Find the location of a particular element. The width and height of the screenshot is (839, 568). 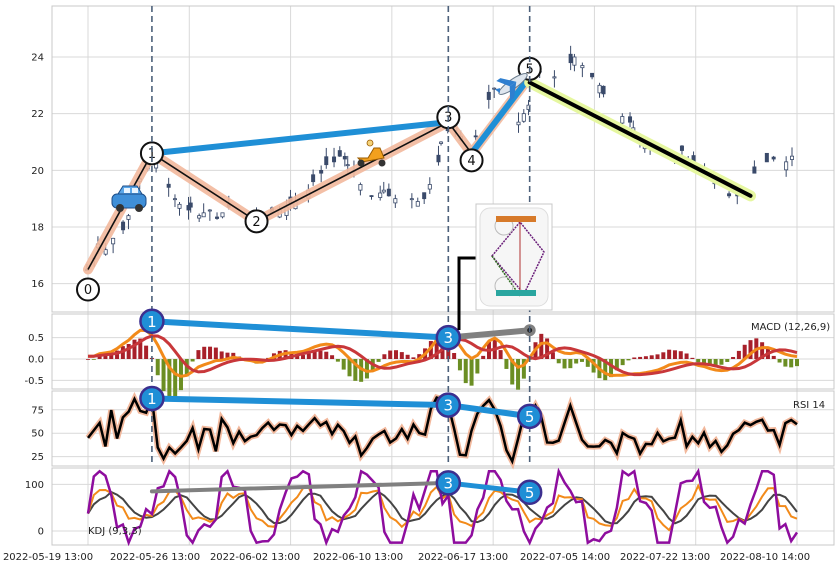

x-tick-label: 2022-06-17 13:00 is located at coordinates (463, 557).